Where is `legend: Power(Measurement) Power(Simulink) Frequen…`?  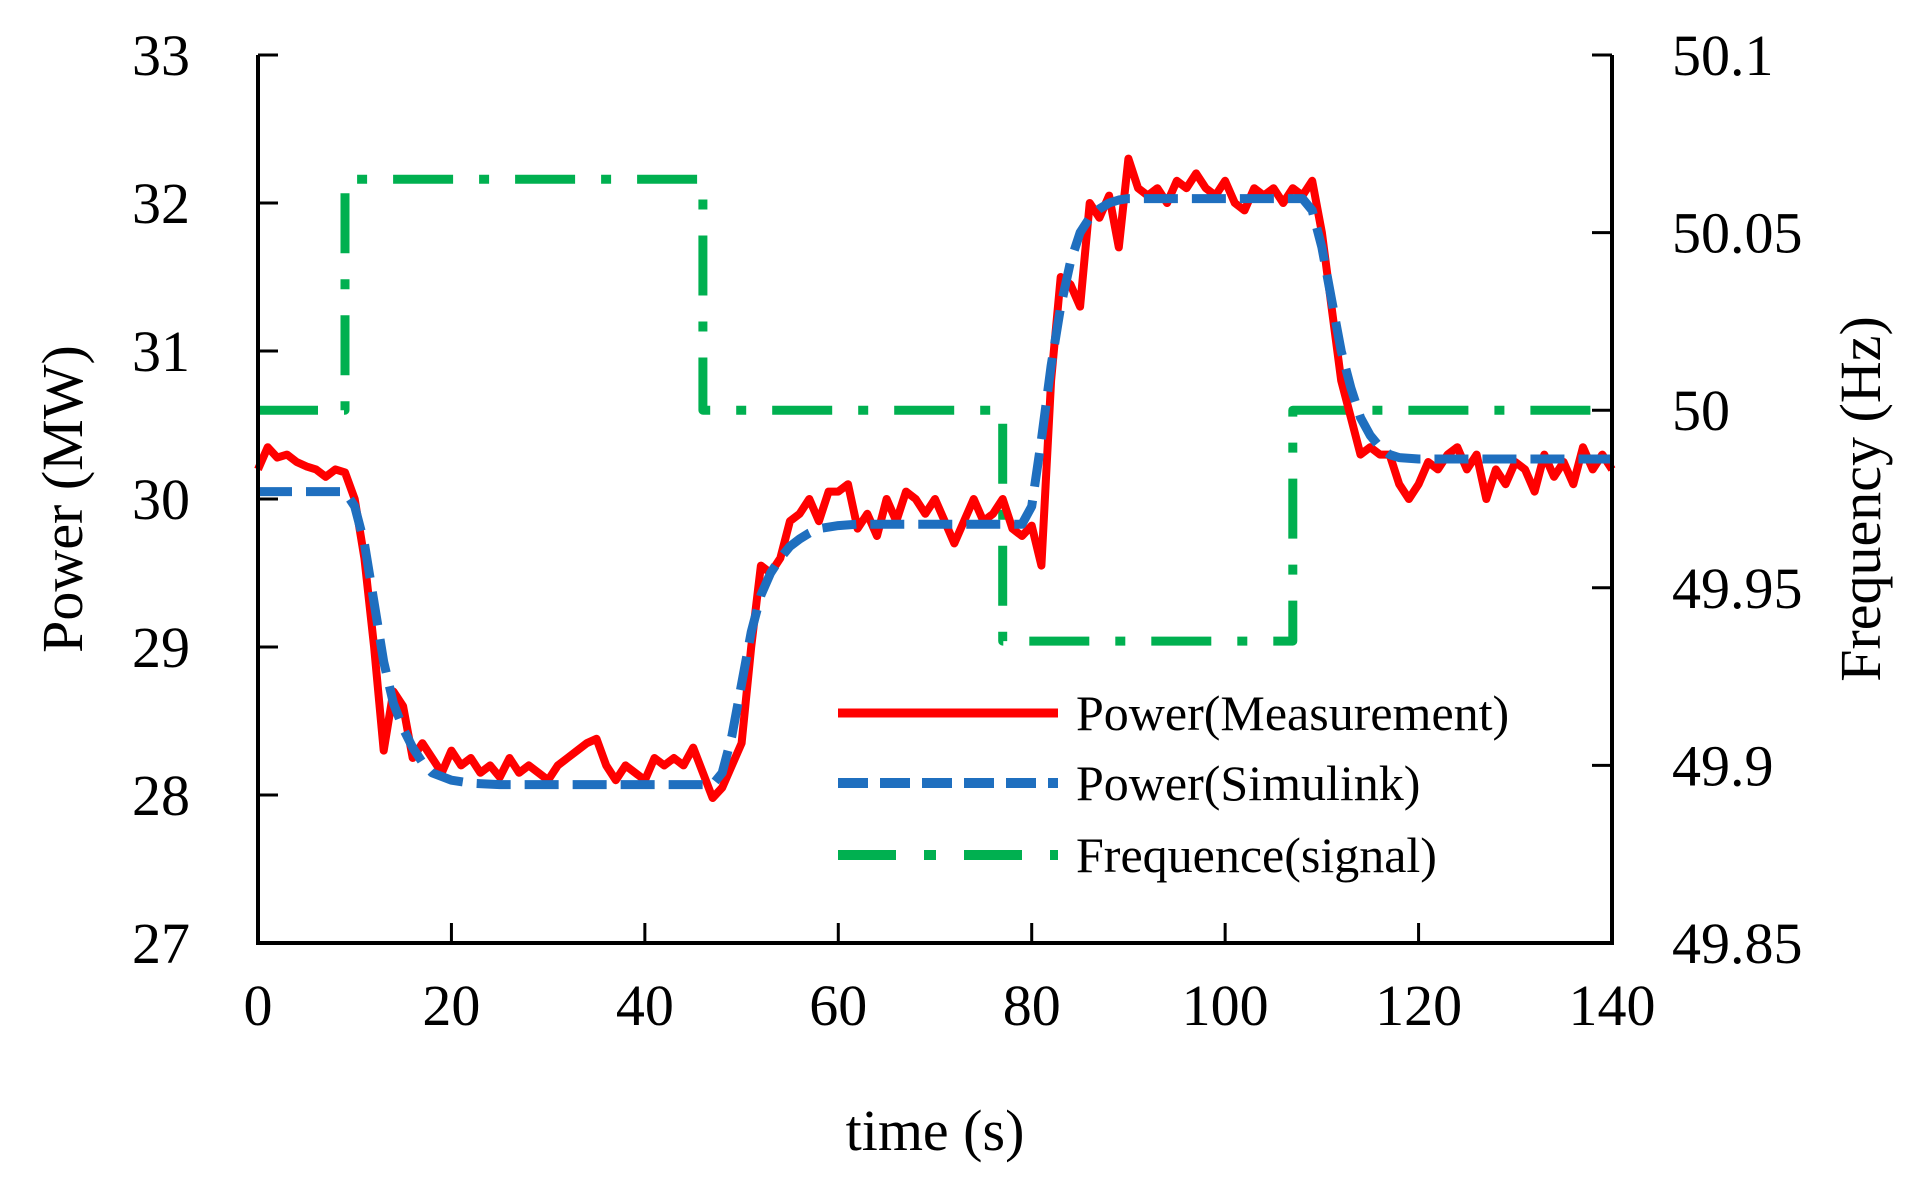
legend: Power(Measurement) Power(Simulink) Frequen… is located at coordinates (1173, 784).